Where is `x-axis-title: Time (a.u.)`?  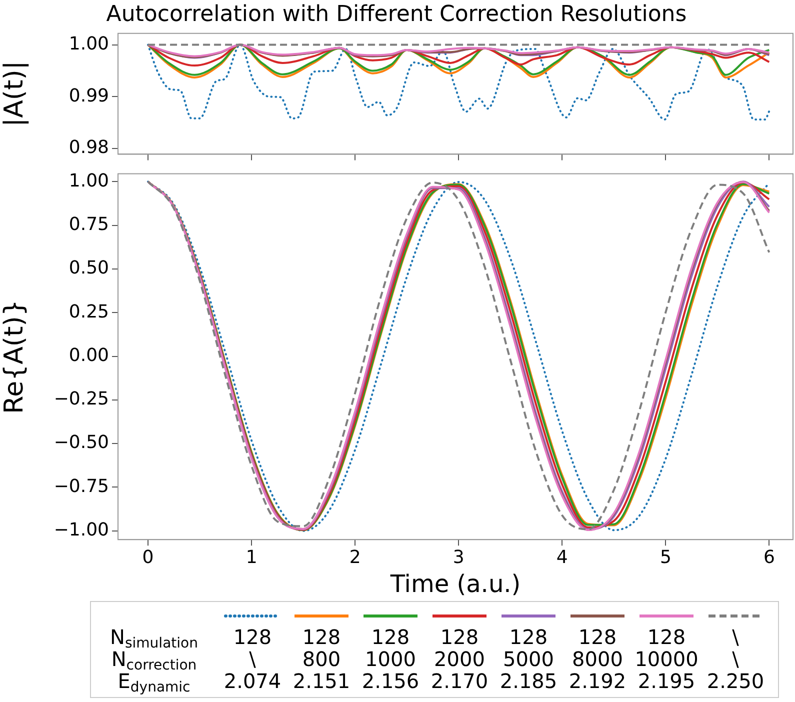 x-axis-title: Time (a.u.) is located at coordinates (455, 584).